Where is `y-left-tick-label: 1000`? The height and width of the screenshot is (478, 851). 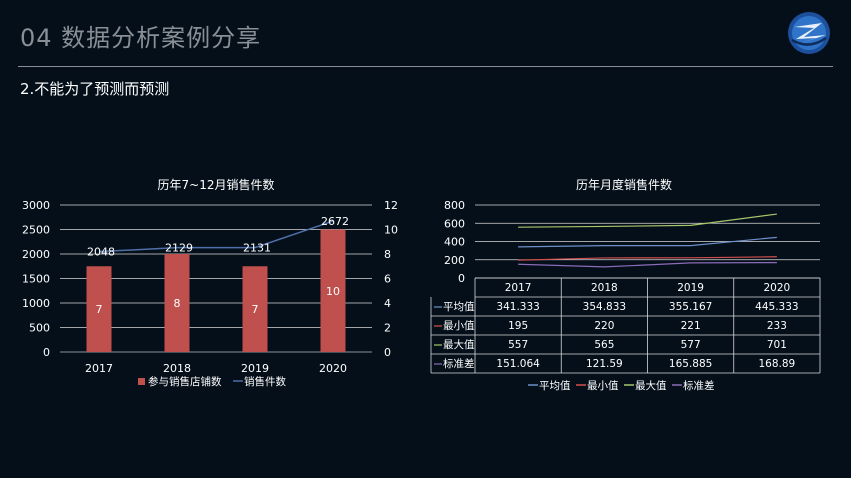 y-left-tick-label: 1000 is located at coordinates (36, 303).